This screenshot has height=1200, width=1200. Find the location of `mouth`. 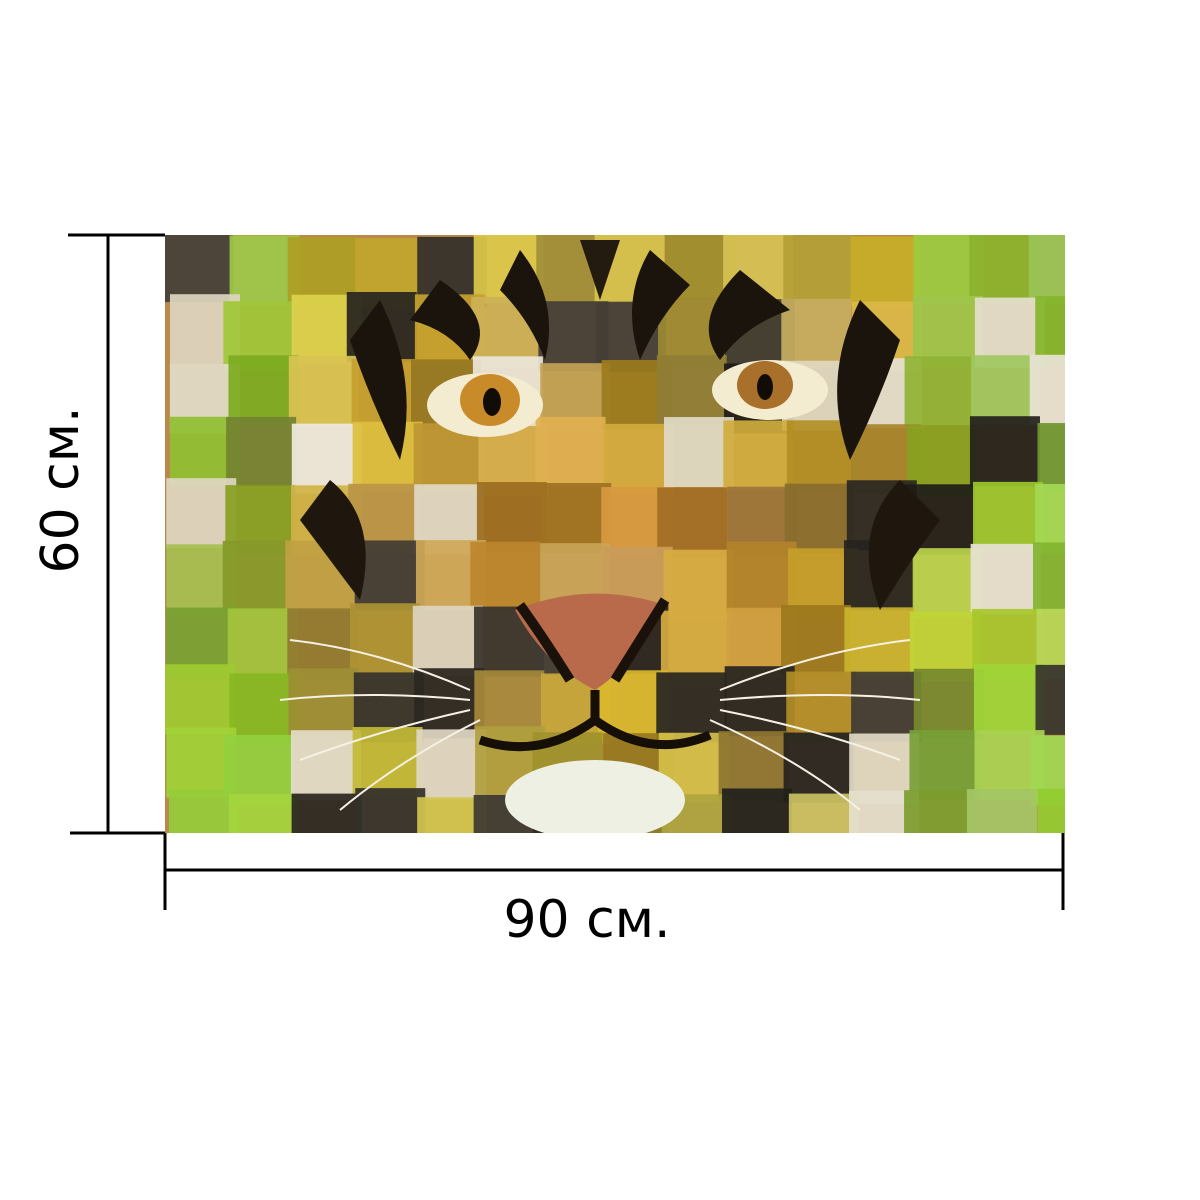

mouth is located at coordinates (595, 721).